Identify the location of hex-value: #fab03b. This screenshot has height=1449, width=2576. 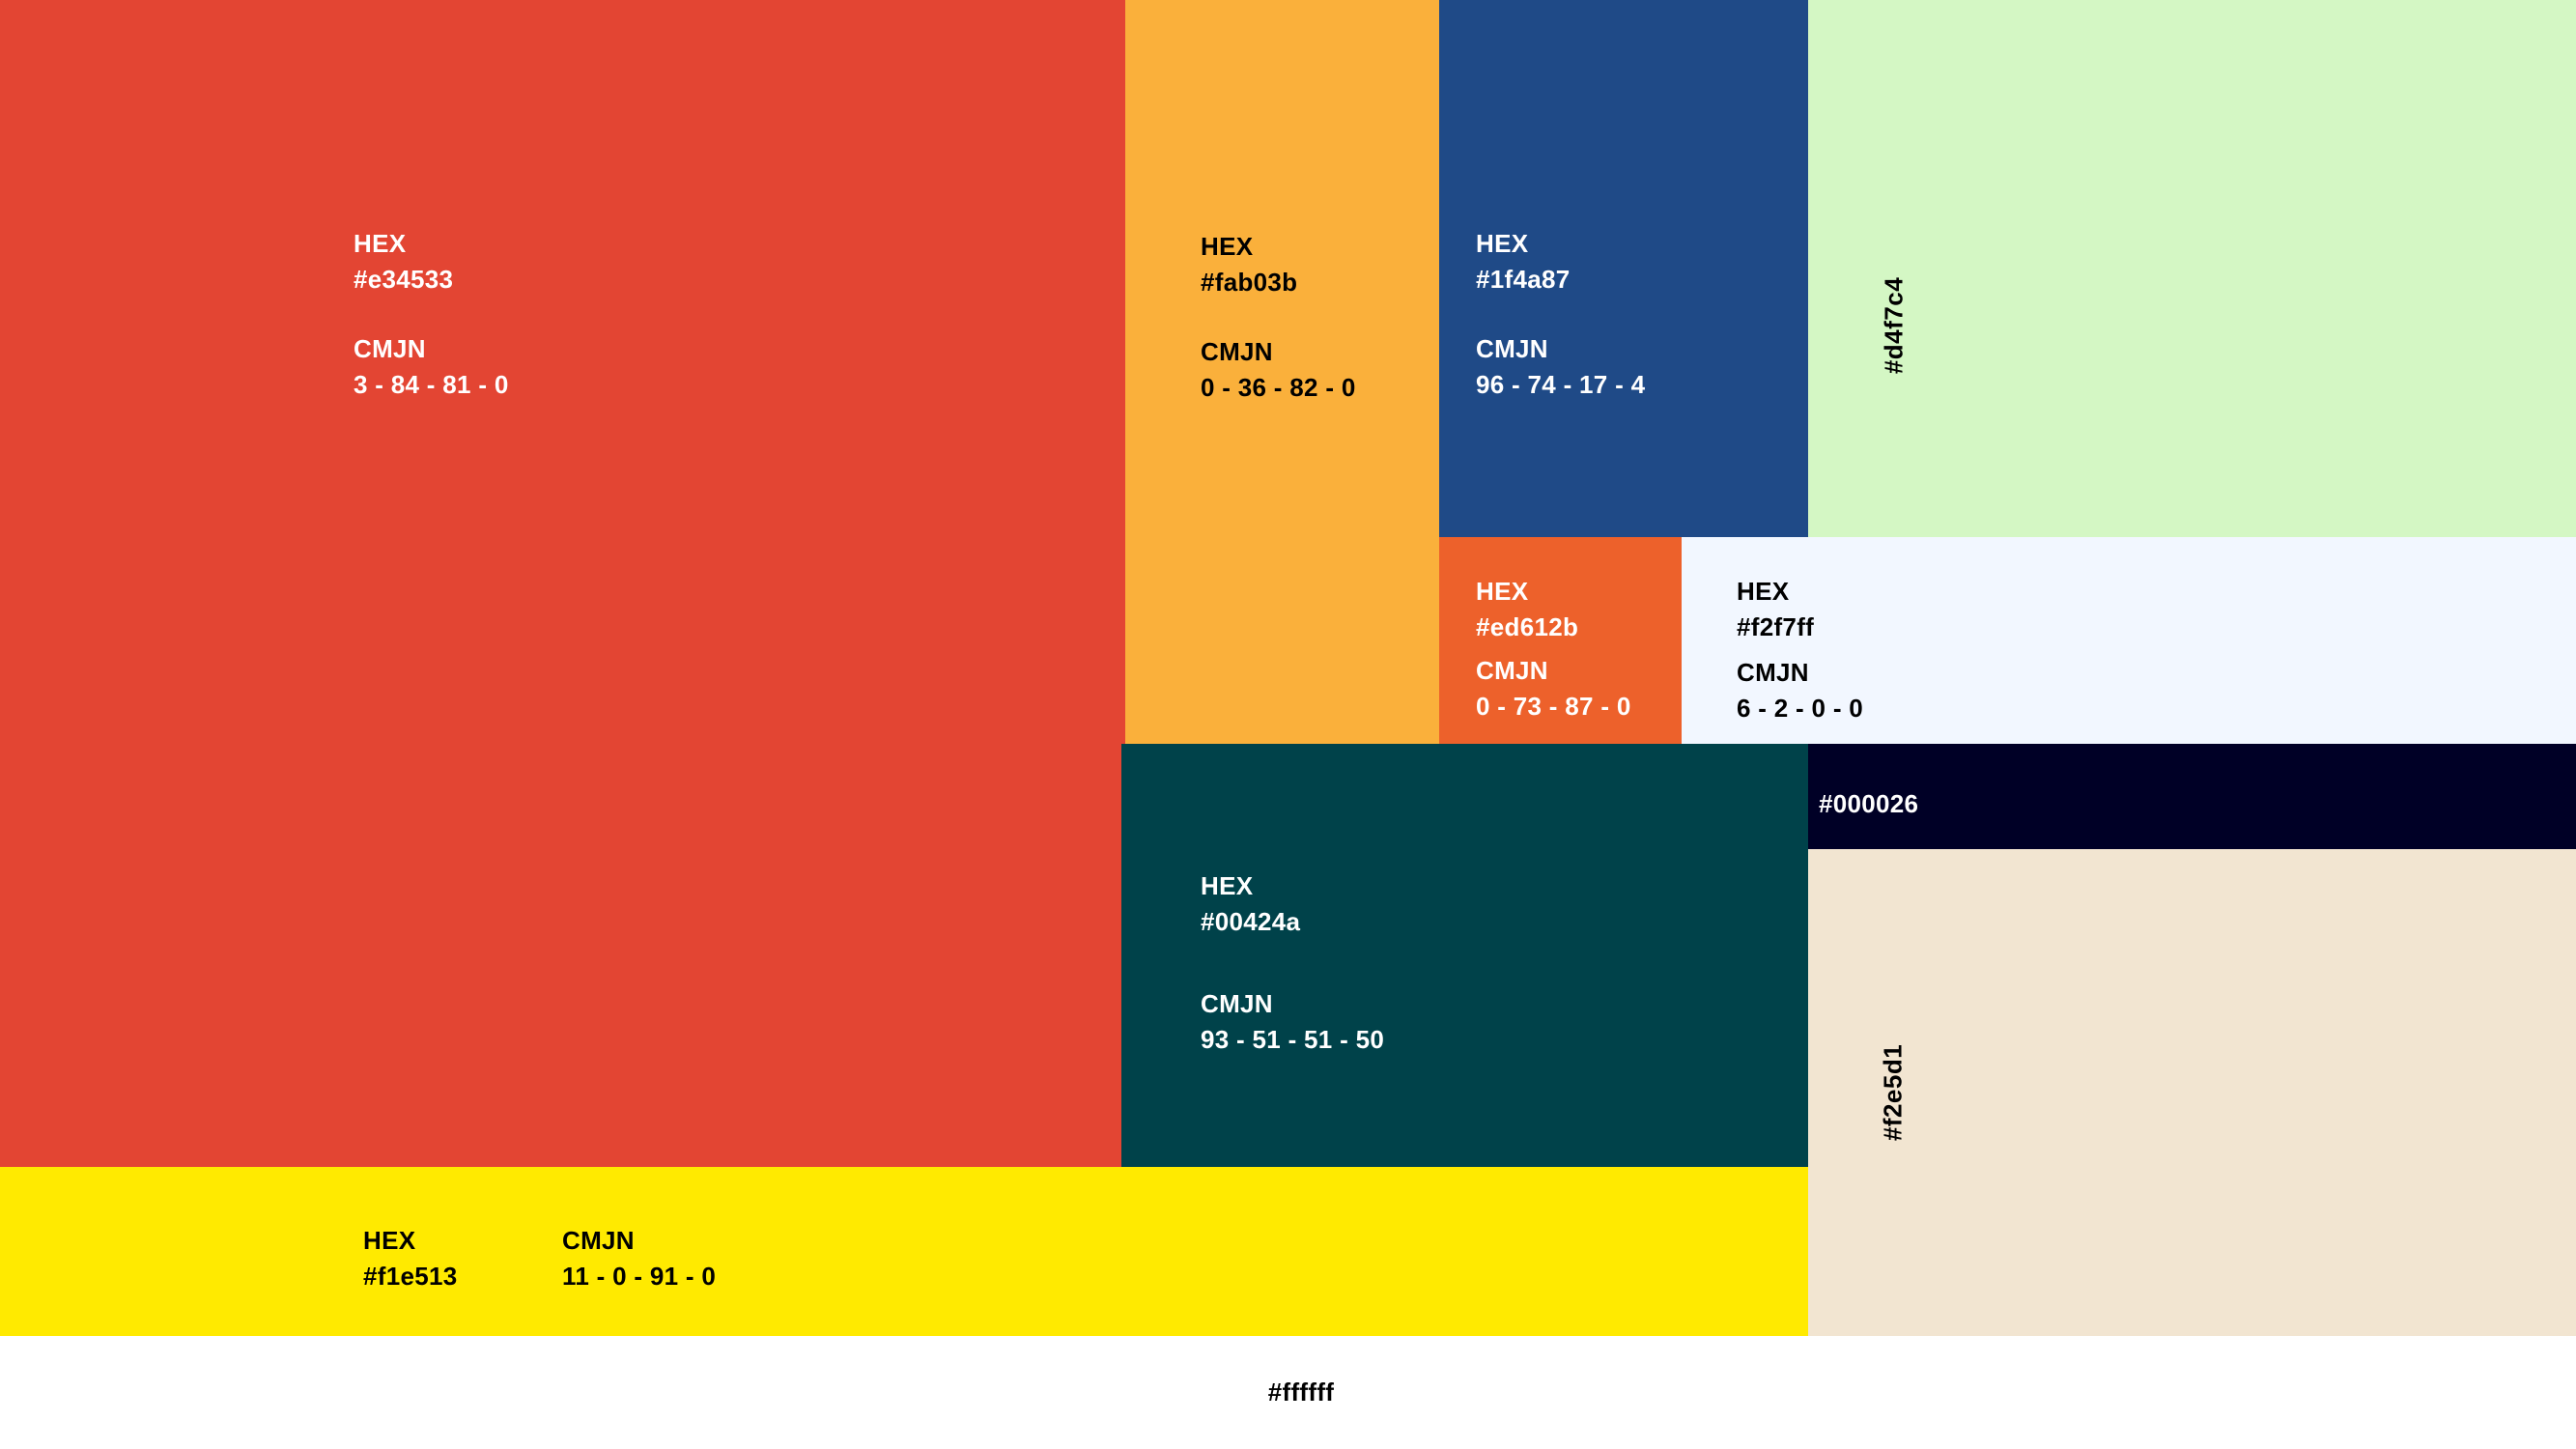
(1249, 282).